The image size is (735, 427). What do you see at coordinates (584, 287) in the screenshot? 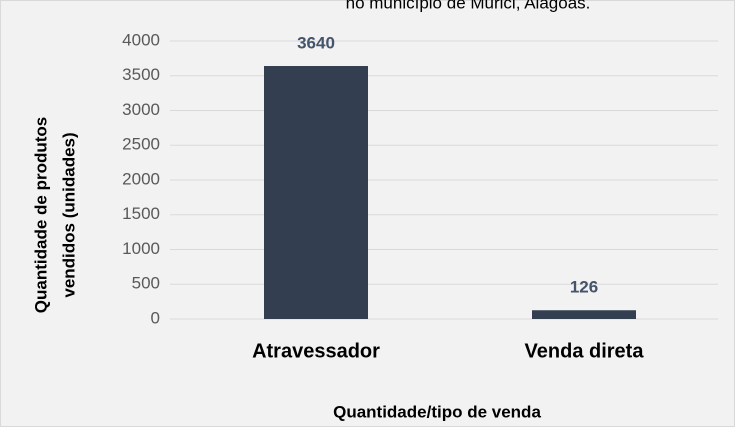
I see `data-label: 126` at bounding box center [584, 287].